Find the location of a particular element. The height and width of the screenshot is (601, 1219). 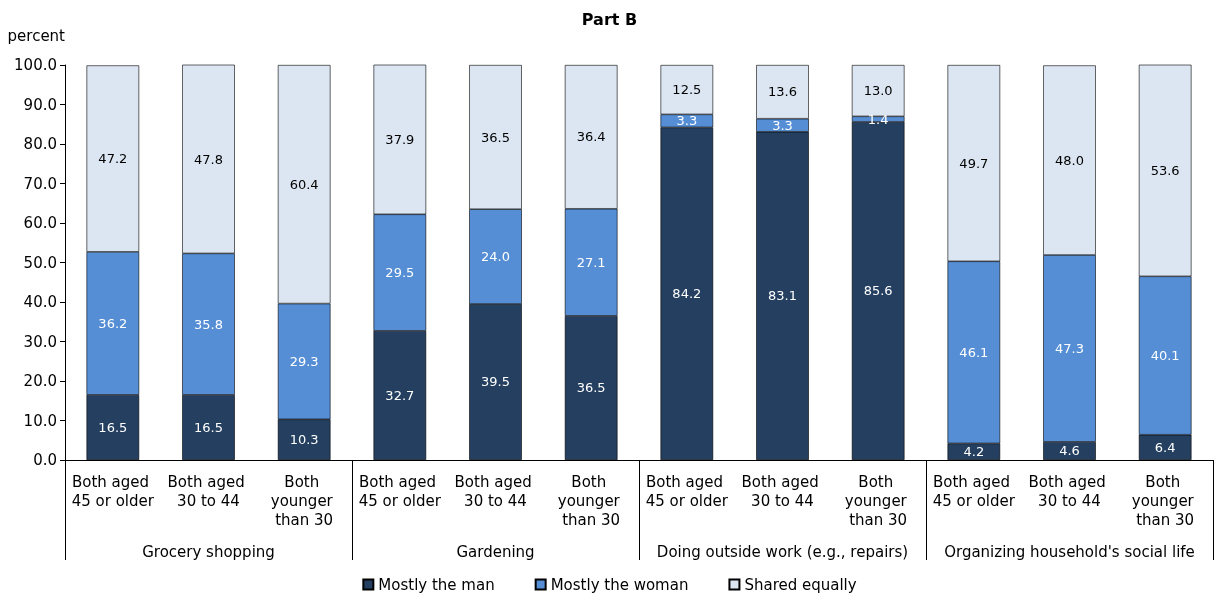

data-label: 10.3 is located at coordinates (304, 440).